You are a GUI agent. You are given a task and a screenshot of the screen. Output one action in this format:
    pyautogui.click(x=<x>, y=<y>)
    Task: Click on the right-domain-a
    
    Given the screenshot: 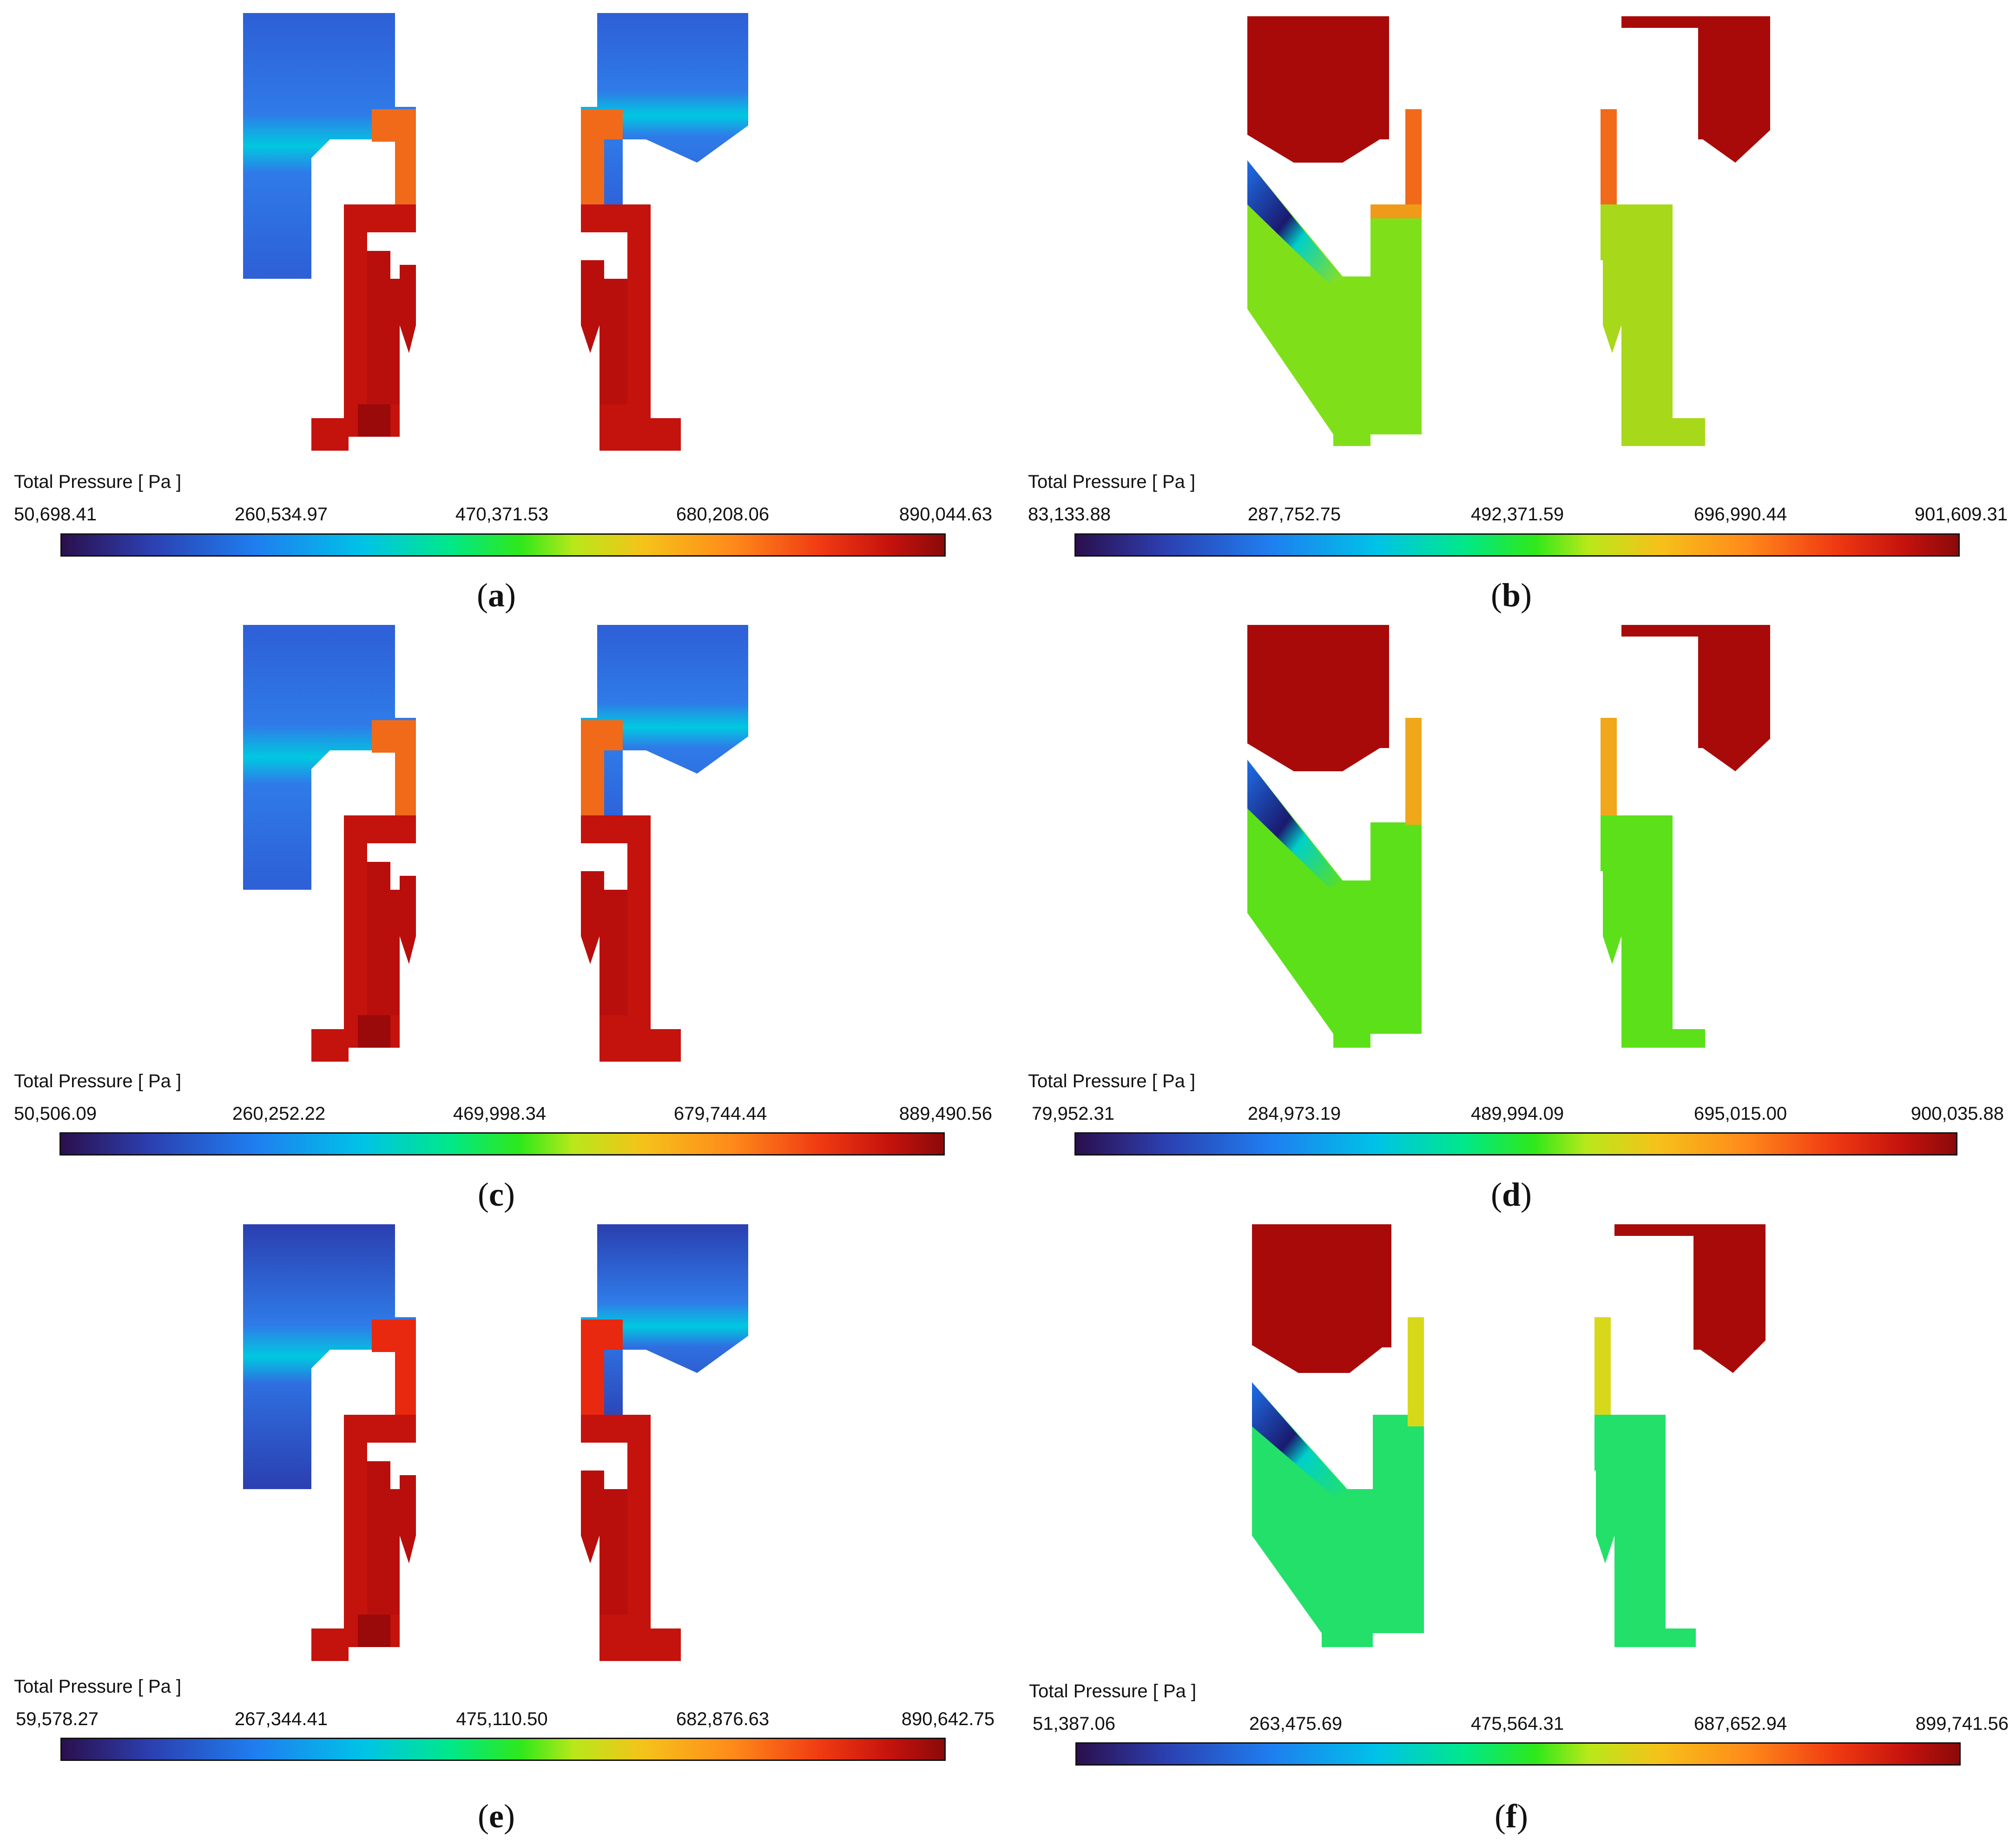 What is the action you would take?
    pyautogui.click(x=665, y=232)
    